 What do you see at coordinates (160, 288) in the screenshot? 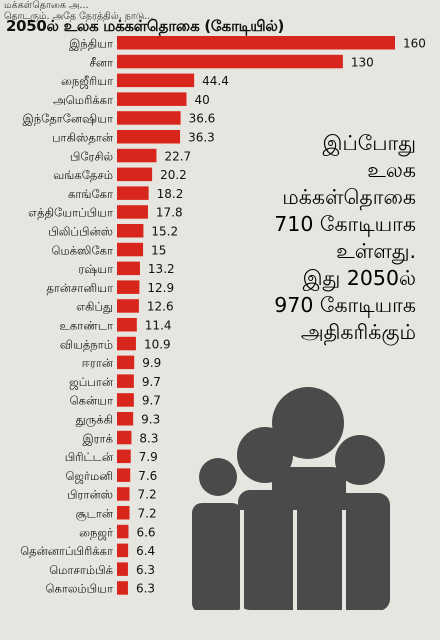
I see `value-label: 12.9` at bounding box center [160, 288].